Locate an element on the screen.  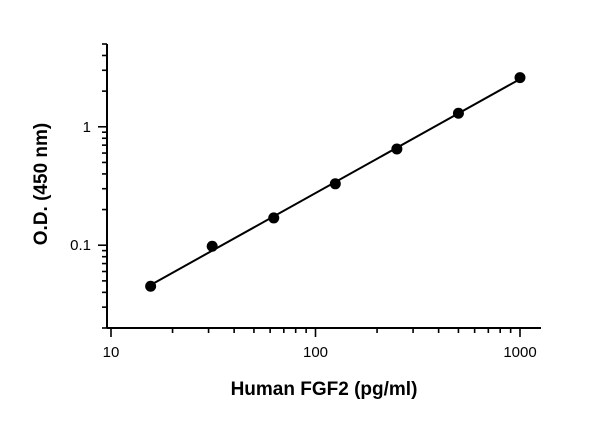
x-axis-label: Human FGF2 (pg/ml) is located at coordinates (324, 389).